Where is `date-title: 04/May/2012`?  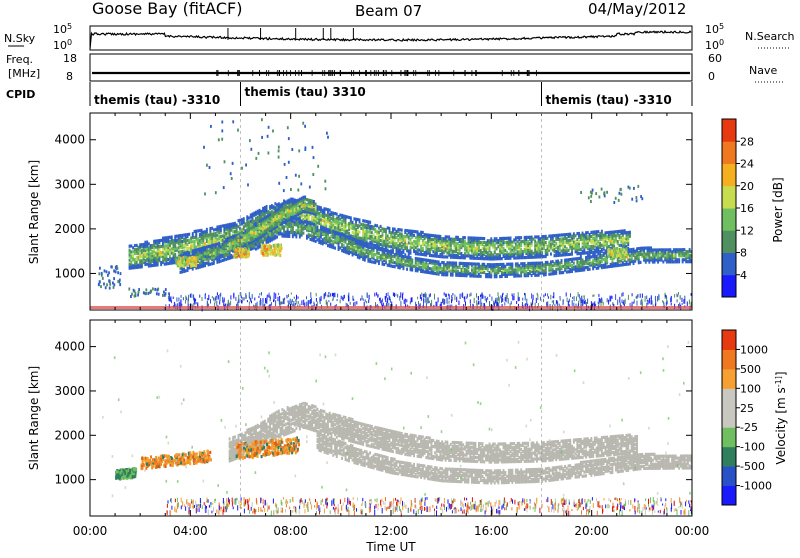
date-title: 04/May/2012 is located at coordinates (637, 9).